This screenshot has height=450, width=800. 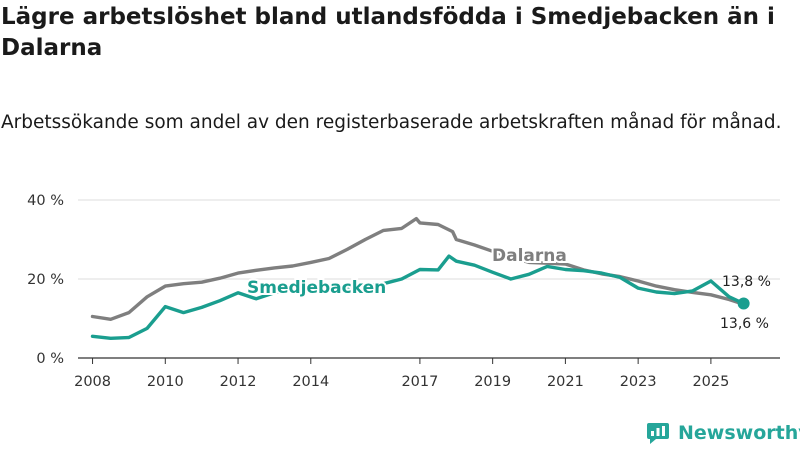 What do you see at coordinates (419, 382) in the screenshot?
I see `x-tick-label: 2017` at bounding box center [419, 382].